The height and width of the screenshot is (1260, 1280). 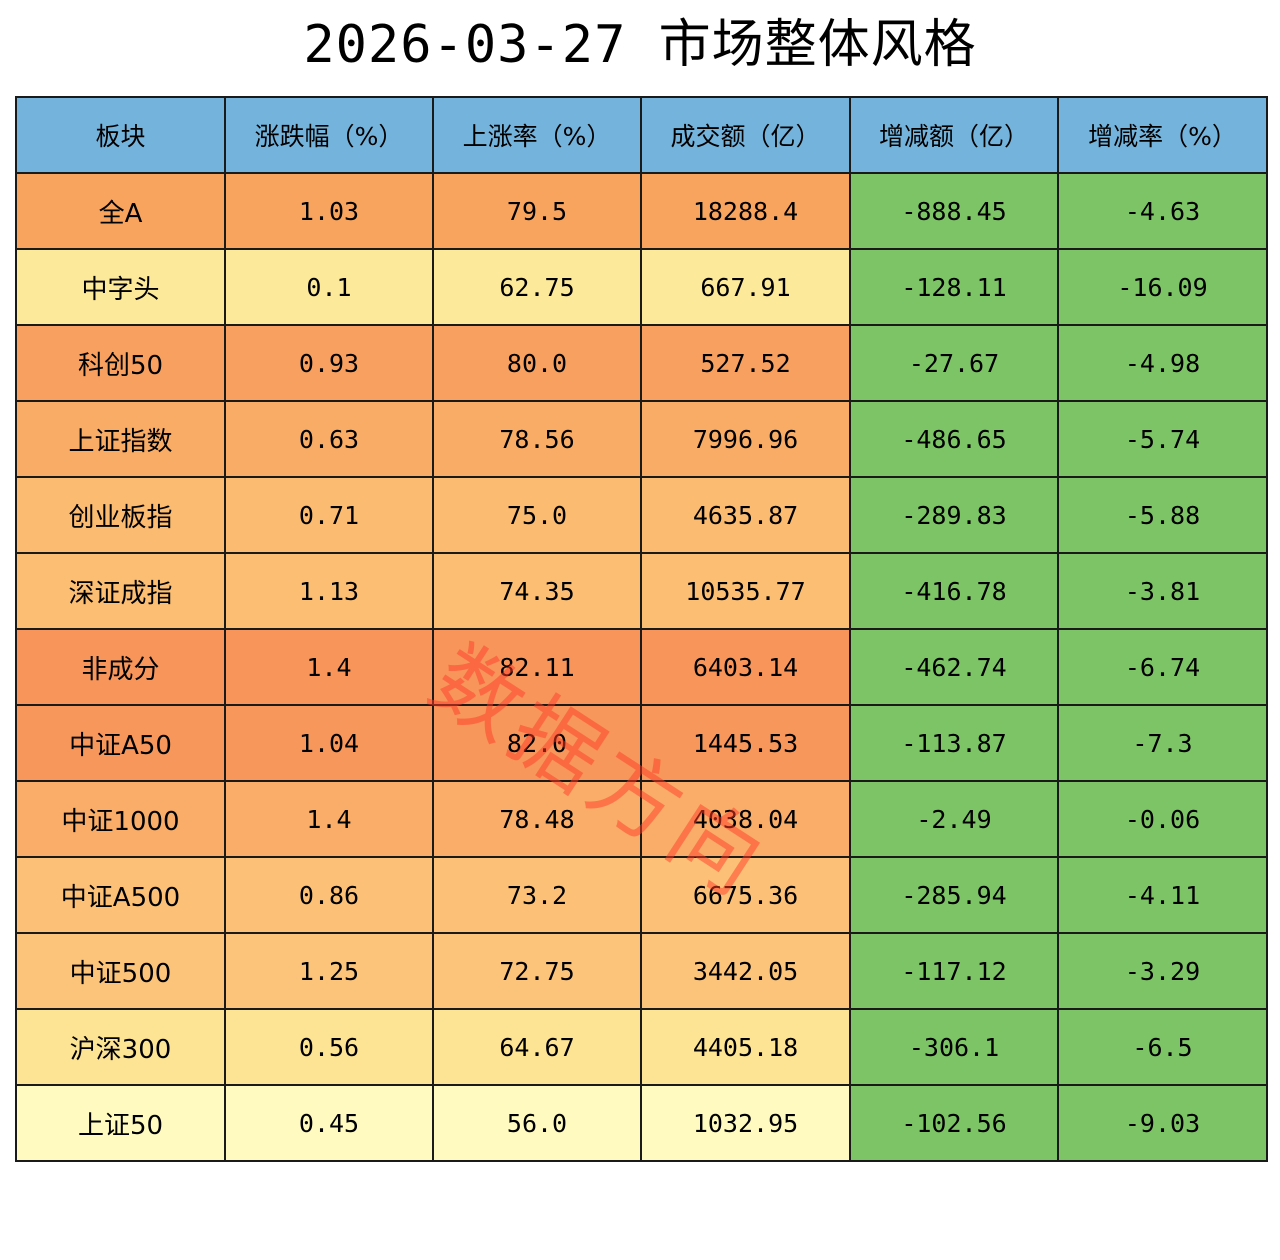 What do you see at coordinates (1162, 743) in the screenshot?
I see `cell-delta-rate: -7.3` at bounding box center [1162, 743].